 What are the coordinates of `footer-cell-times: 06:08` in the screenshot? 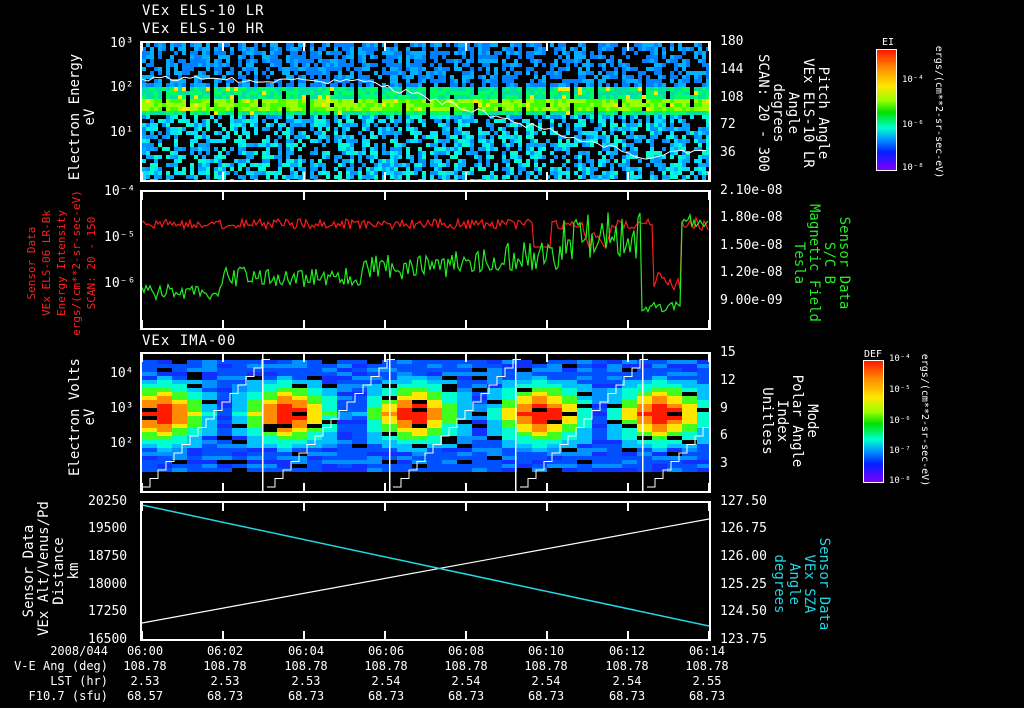 It's located at (466, 651).